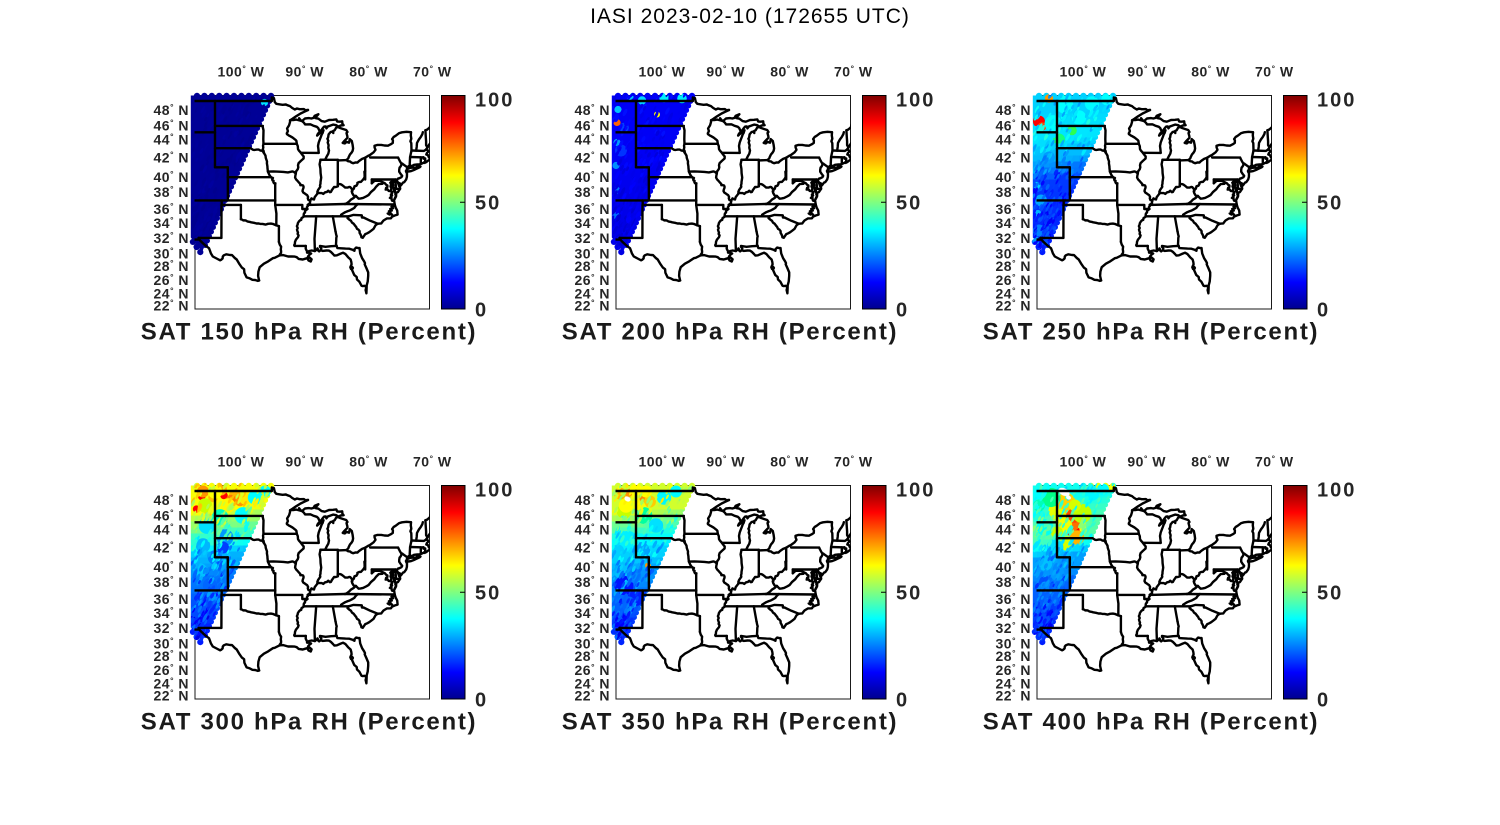  Describe the element at coordinates (730, 722) in the screenshot. I see `svg-text: SAT 350 hPa RH (Percent)` at that location.